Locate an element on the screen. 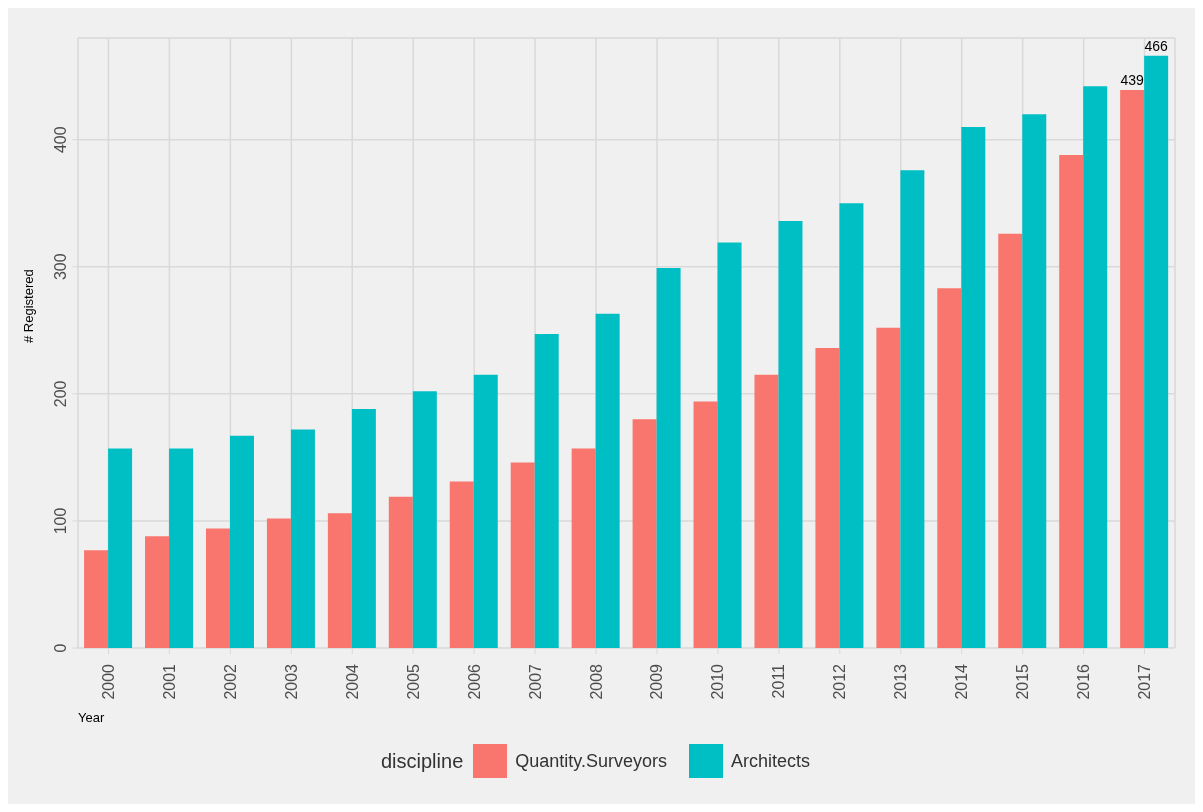 The height and width of the screenshot is (812, 1203). x-tick-label: 2015 is located at coordinates (1023, 681).